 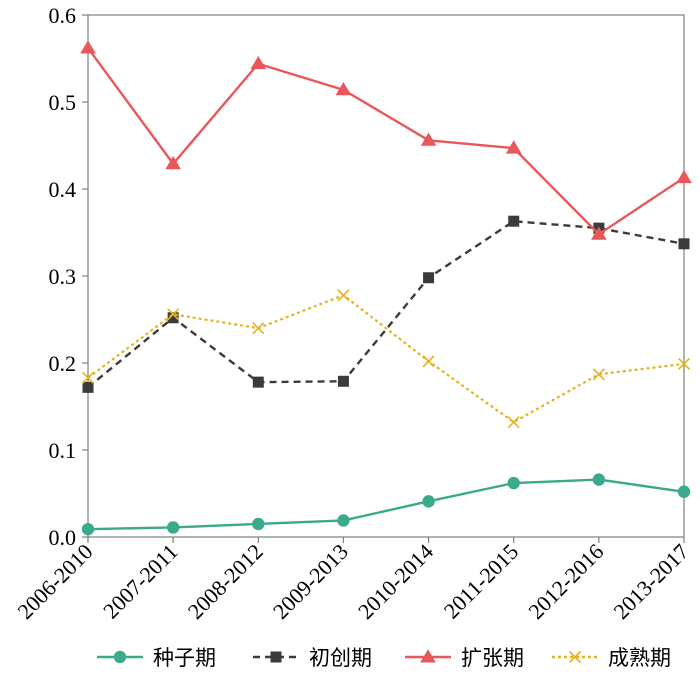 I want to click on legend-item: 扩张期, so click(x=464, y=658).